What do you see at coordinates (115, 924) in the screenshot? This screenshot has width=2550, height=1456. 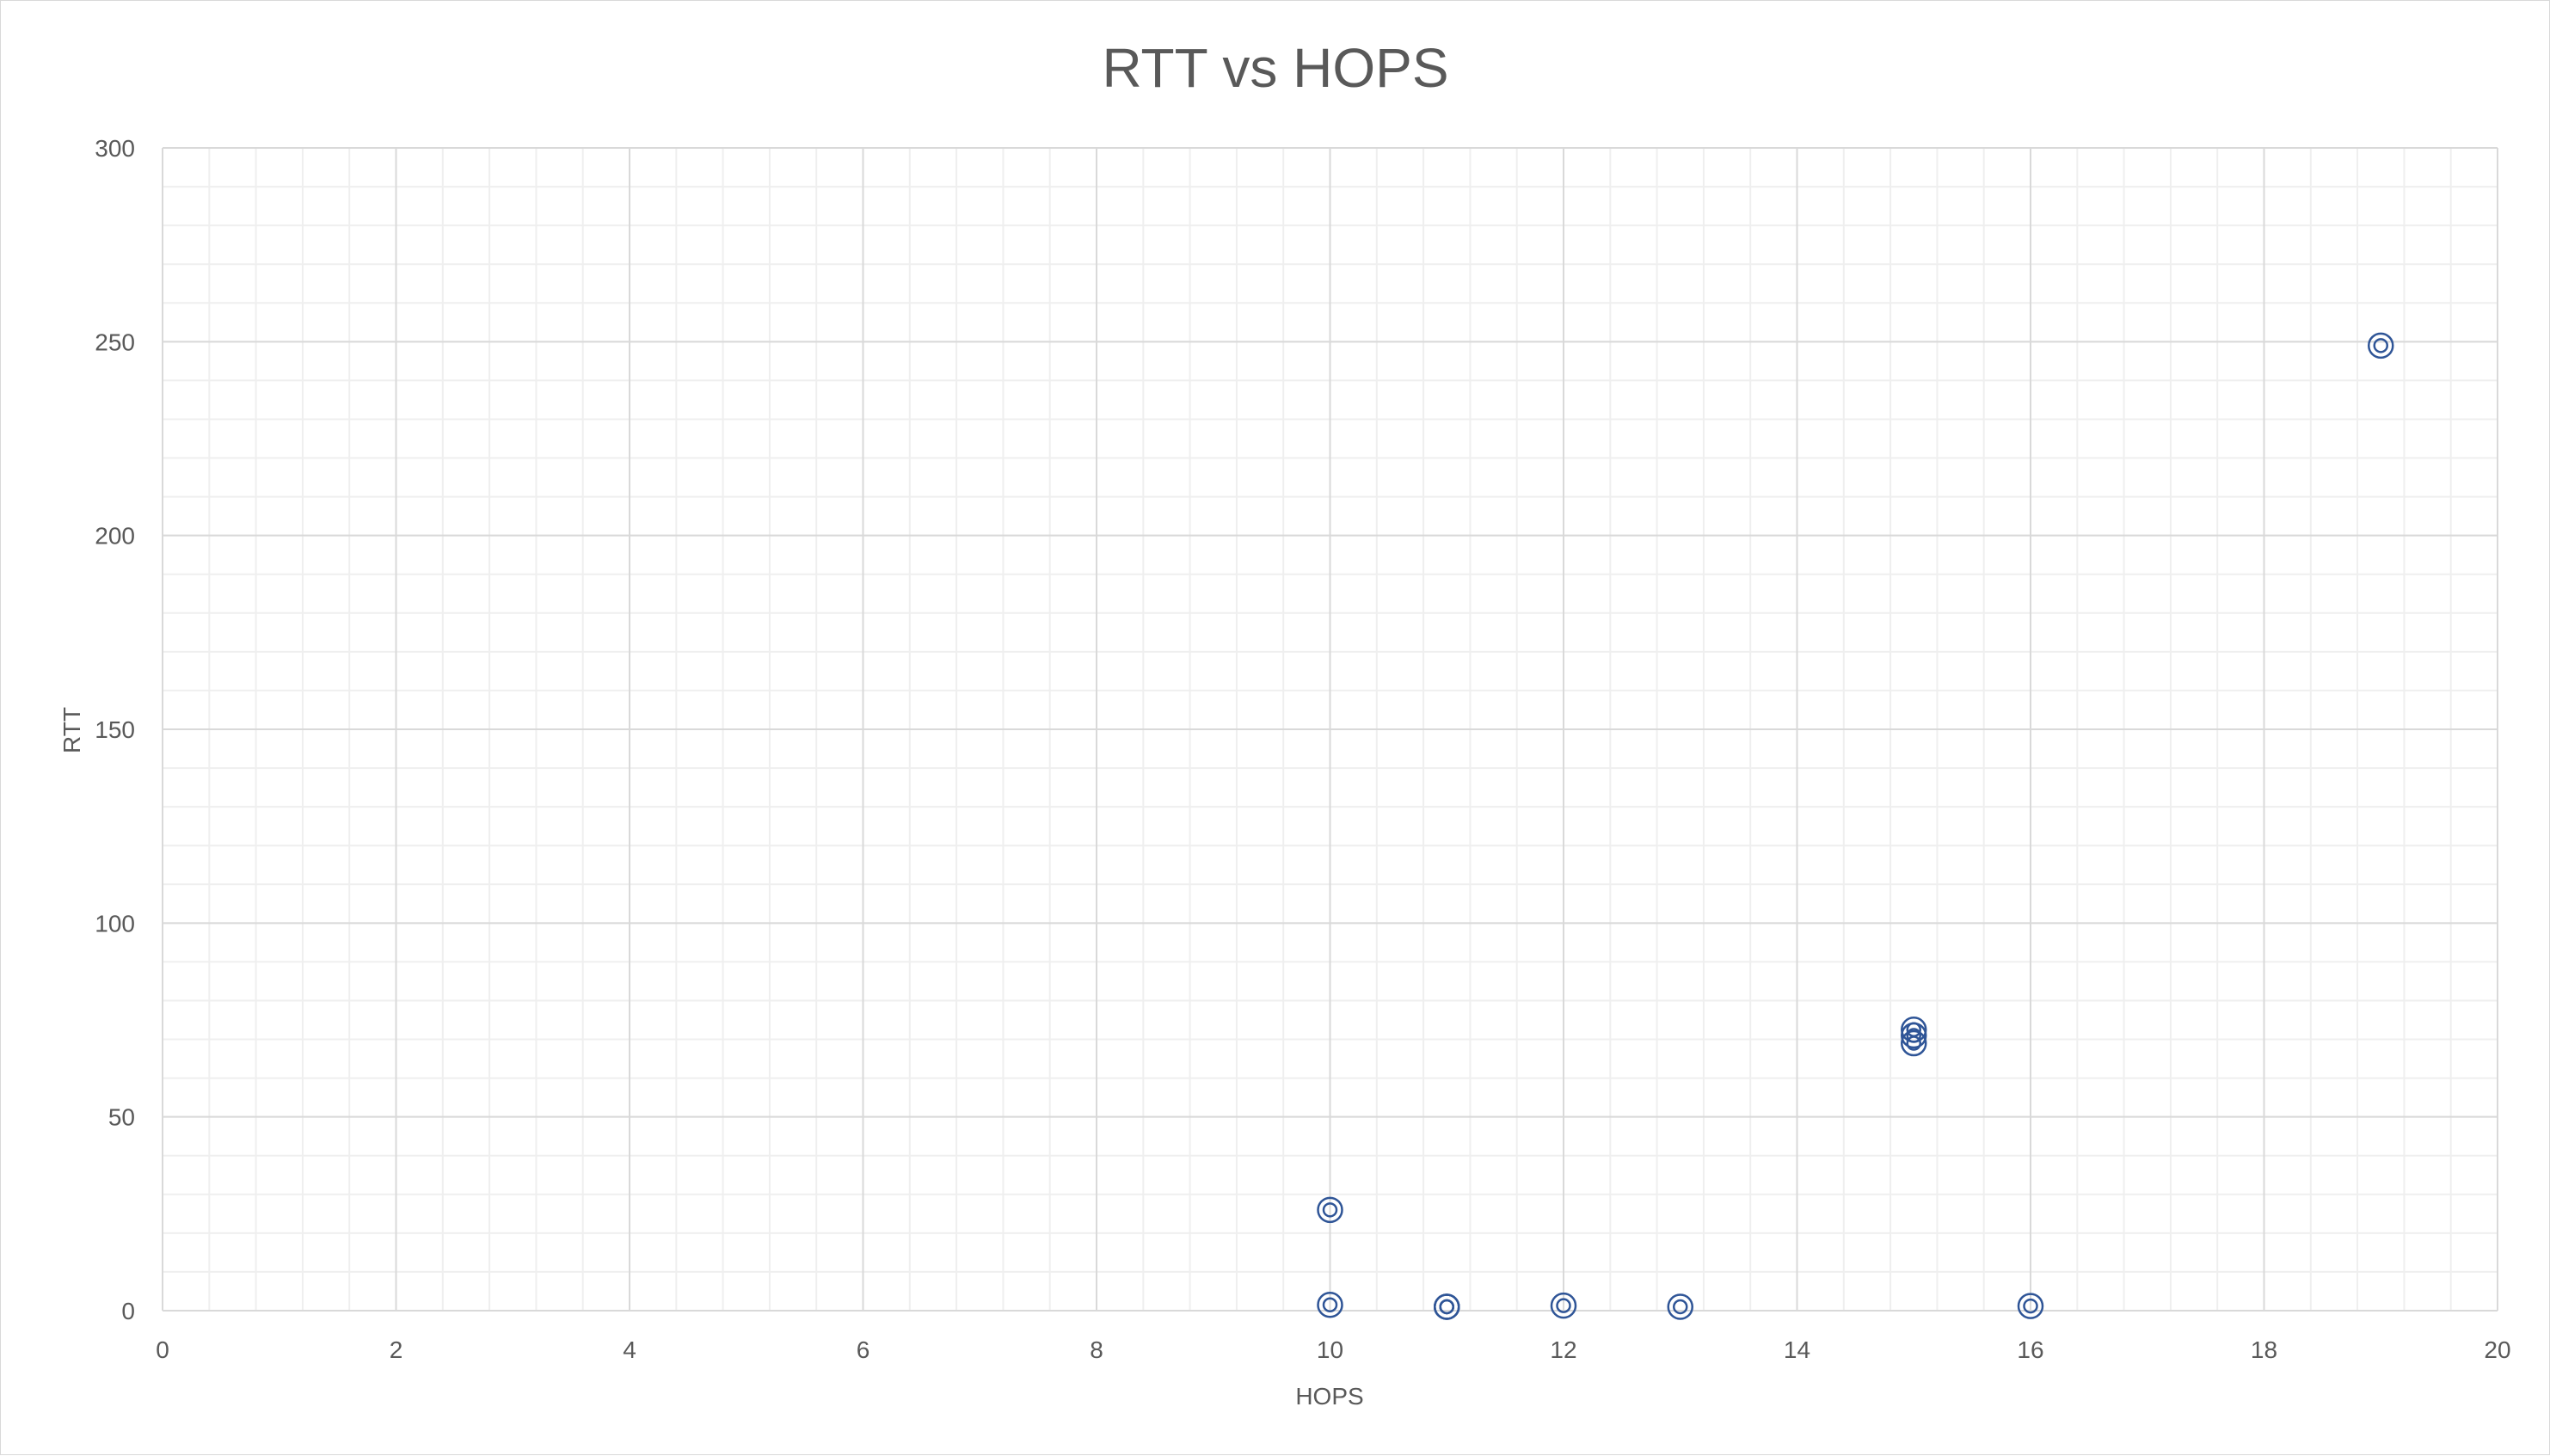 I see `y-tick-label: 100` at bounding box center [115, 924].